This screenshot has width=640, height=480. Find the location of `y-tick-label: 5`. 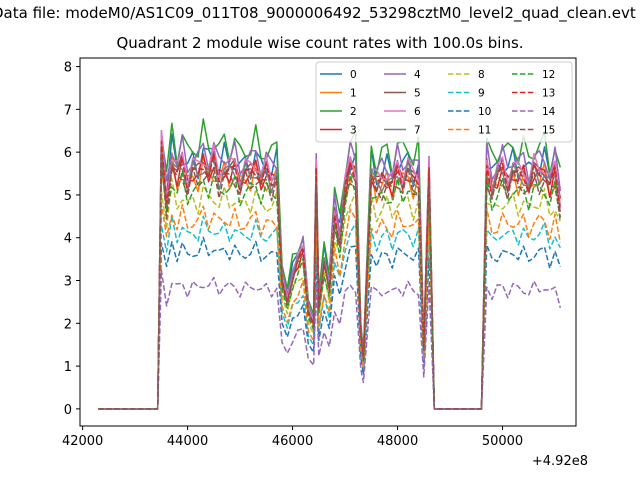

y-tick-label: 5 is located at coordinates (68, 196).